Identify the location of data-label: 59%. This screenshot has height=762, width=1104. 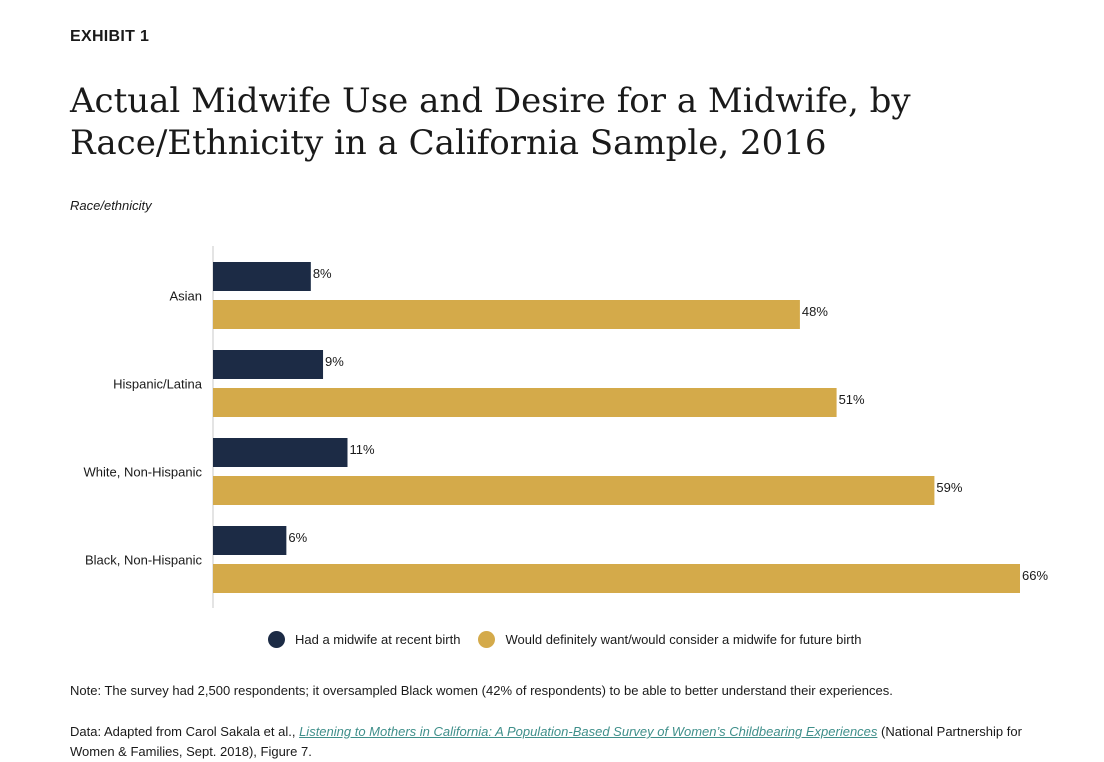
(949, 487).